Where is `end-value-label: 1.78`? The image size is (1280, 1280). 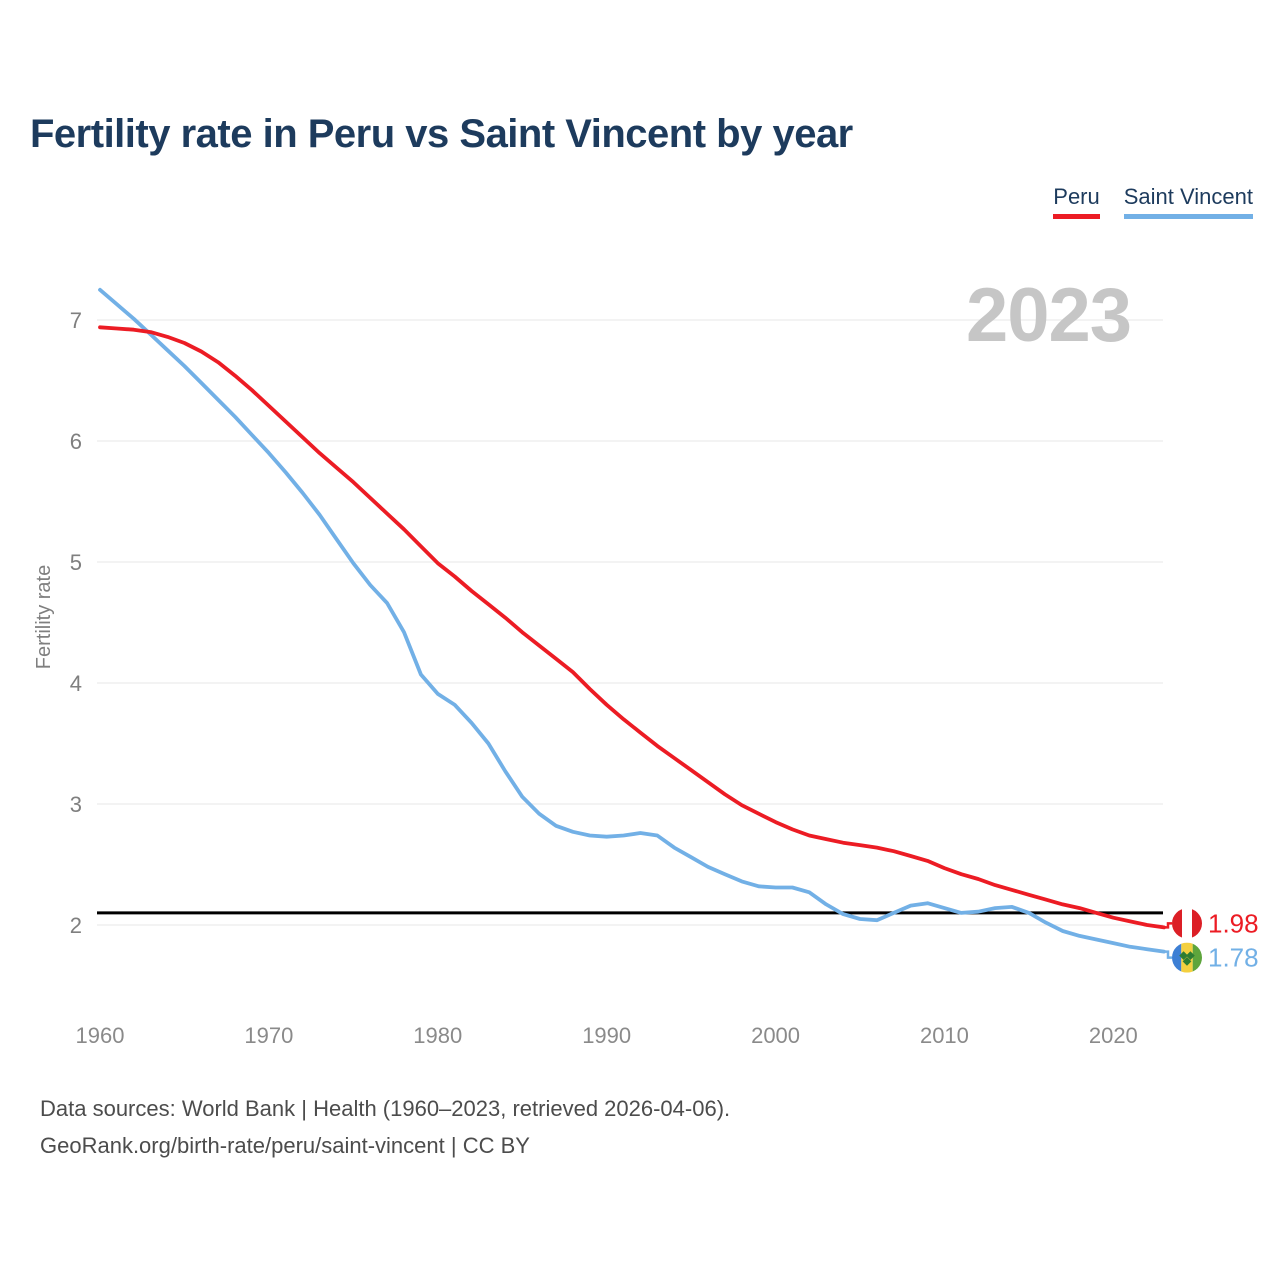
end-value-label: 1.78 is located at coordinates (1233, 958).